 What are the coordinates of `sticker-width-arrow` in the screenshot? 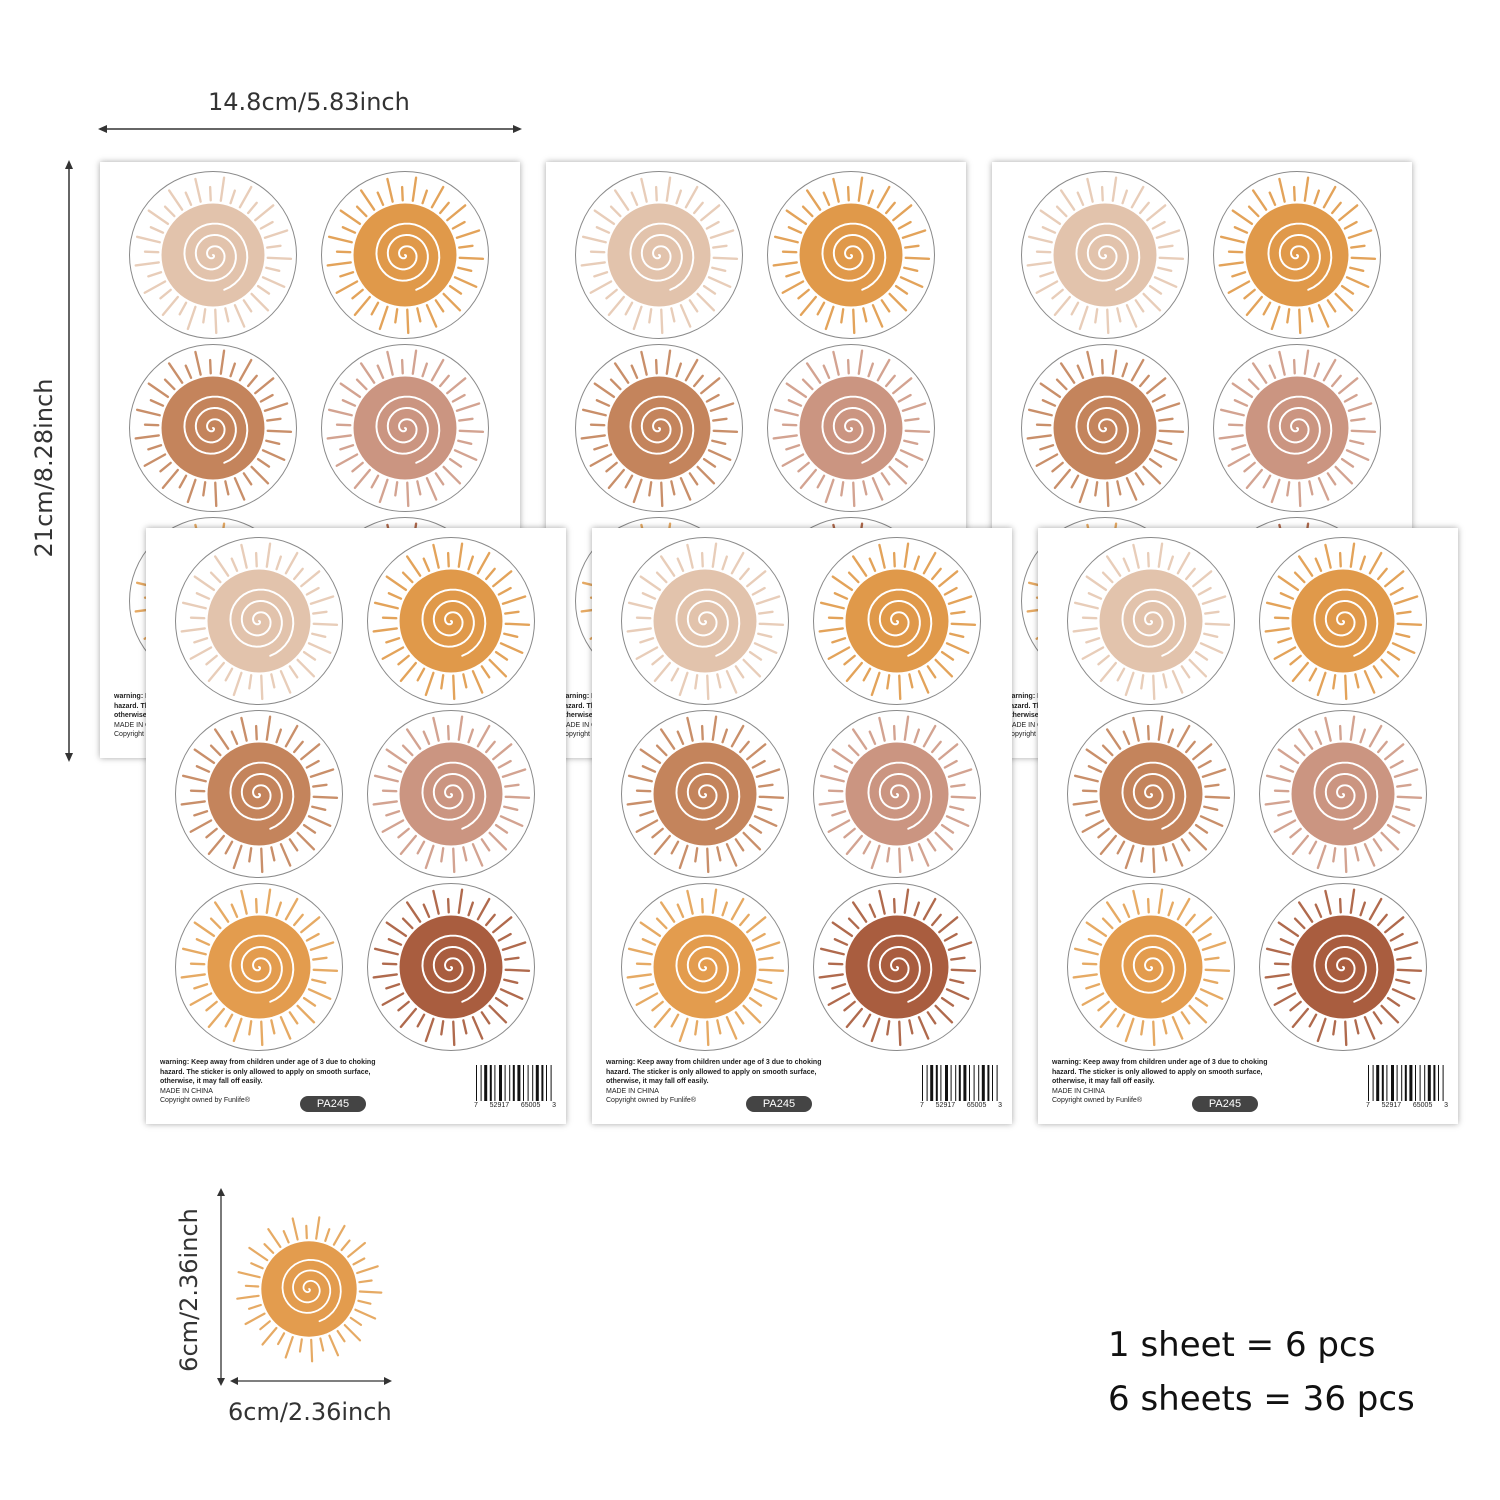 It's located at (311, 1381).